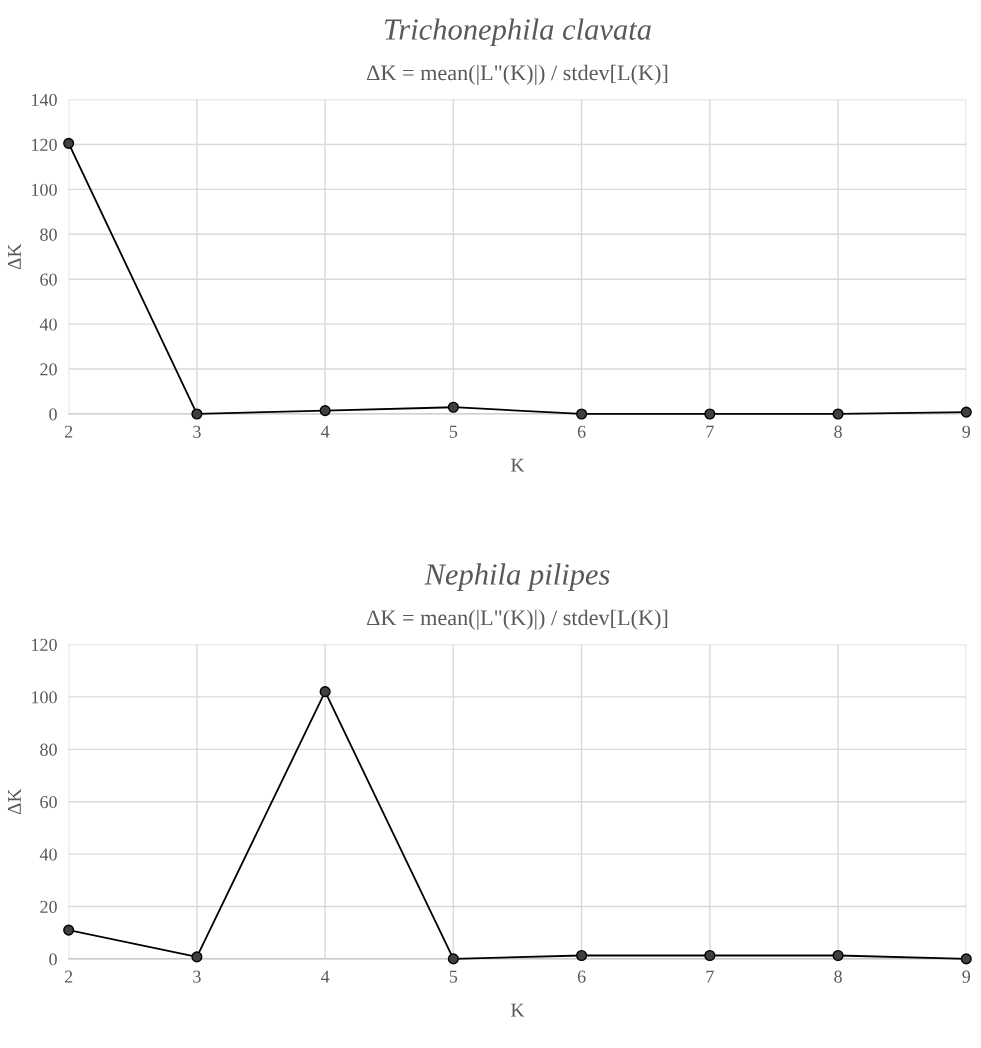 This screenshot has width=981, height=1048. What do you see at coordinates (517, 577) in the screenshot?
I see `chart-title: Nephila pilipes` at bounding box center [517, 577].